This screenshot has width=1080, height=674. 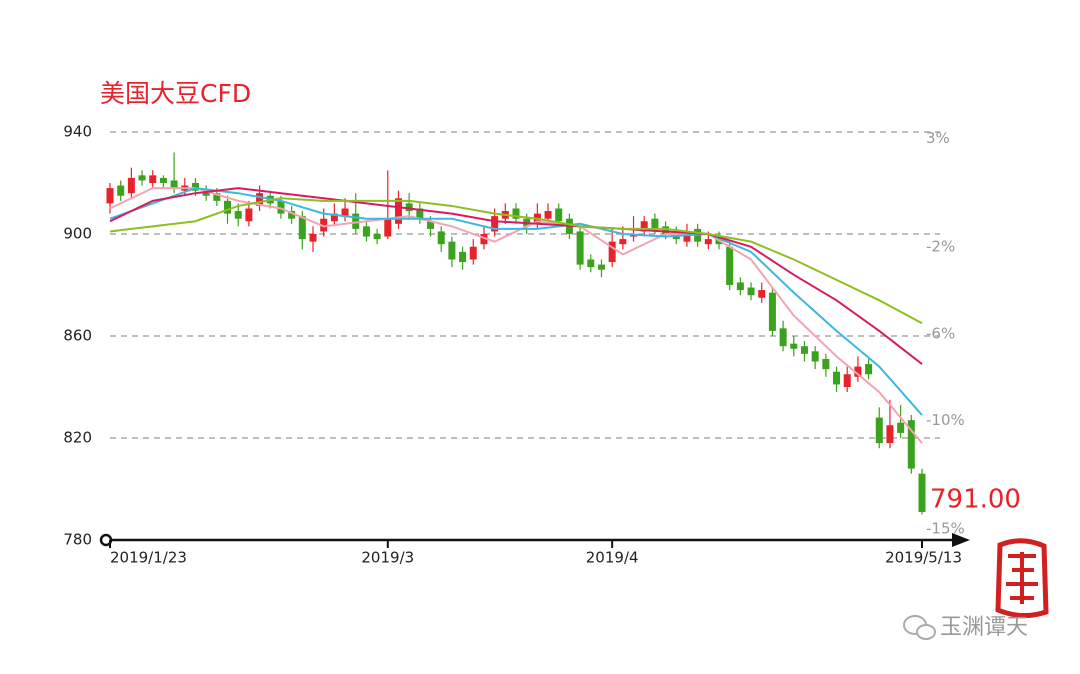 I want to click on seal, so click(x=1022, y=578).